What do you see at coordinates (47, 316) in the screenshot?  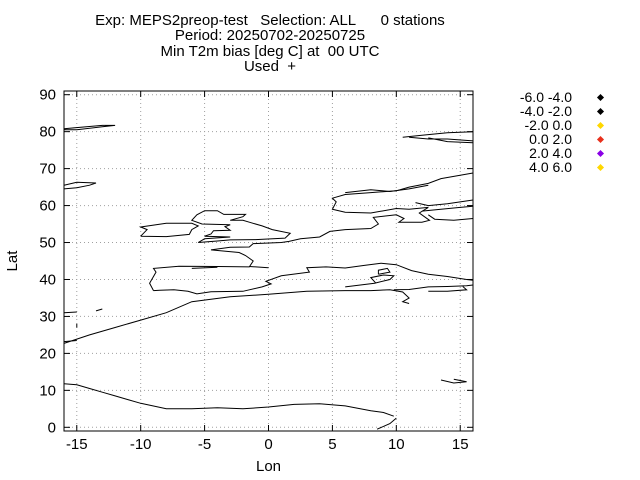 I see `y-tick-label: 30` at bounding box center [47, 316].